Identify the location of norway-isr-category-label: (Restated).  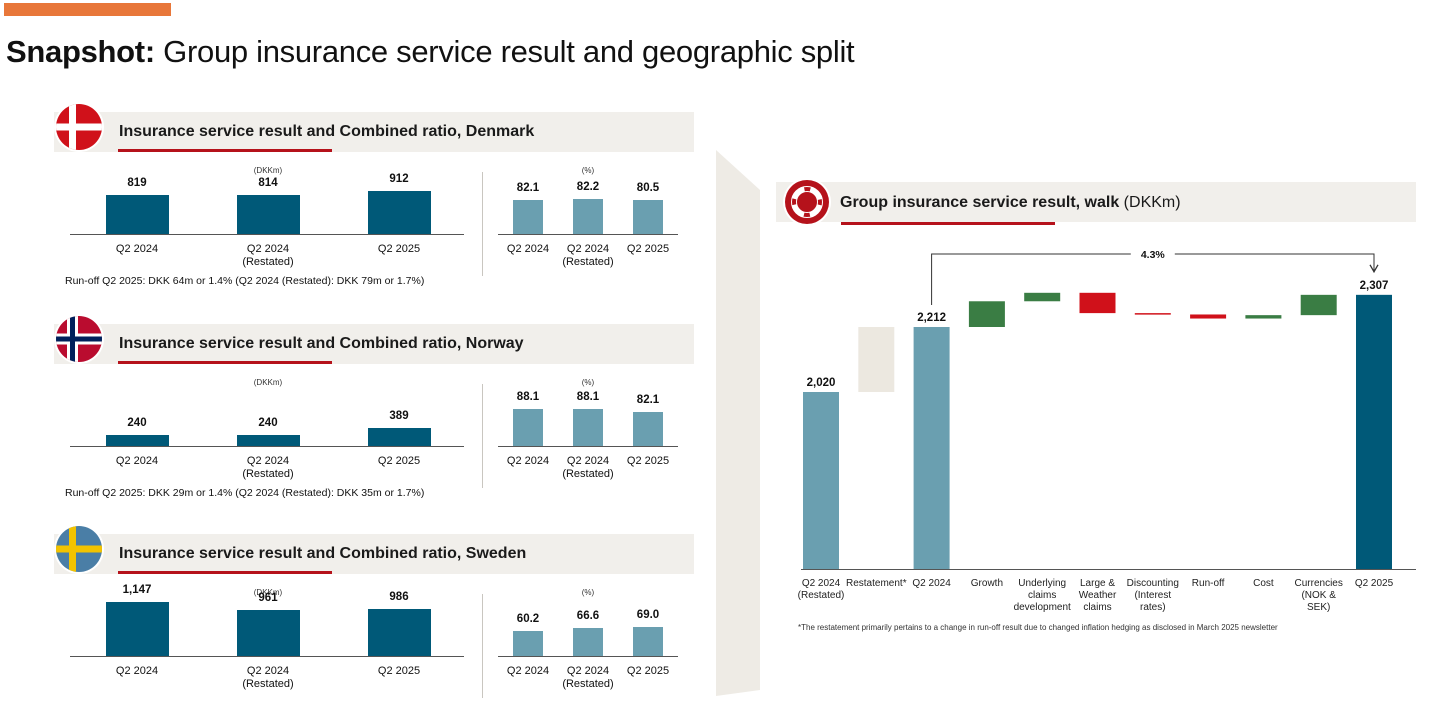
(268, 474).